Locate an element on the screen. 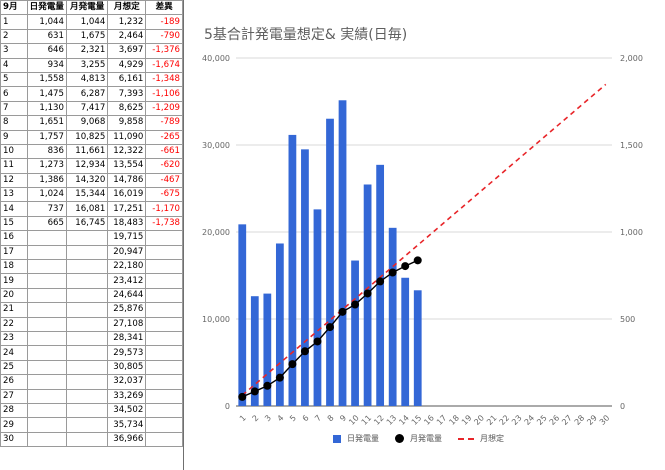 The image size is (665, 470). cell-expected: 30,805 is located at coordinates (127, 367).